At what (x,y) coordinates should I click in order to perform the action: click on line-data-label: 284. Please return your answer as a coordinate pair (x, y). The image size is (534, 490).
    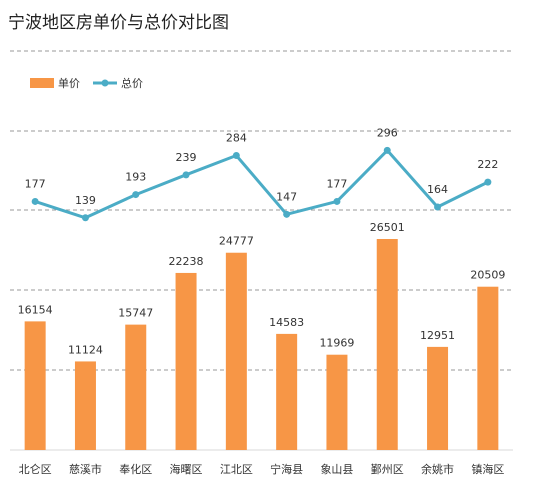
    Looking at the image, I should click on (236, 138).